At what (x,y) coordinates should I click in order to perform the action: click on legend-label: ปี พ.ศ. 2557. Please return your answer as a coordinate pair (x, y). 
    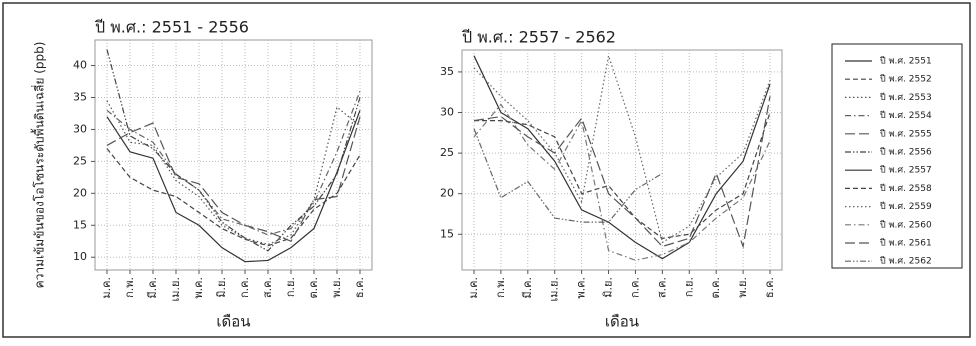
    Looking at the image, I should click on (906, 170).